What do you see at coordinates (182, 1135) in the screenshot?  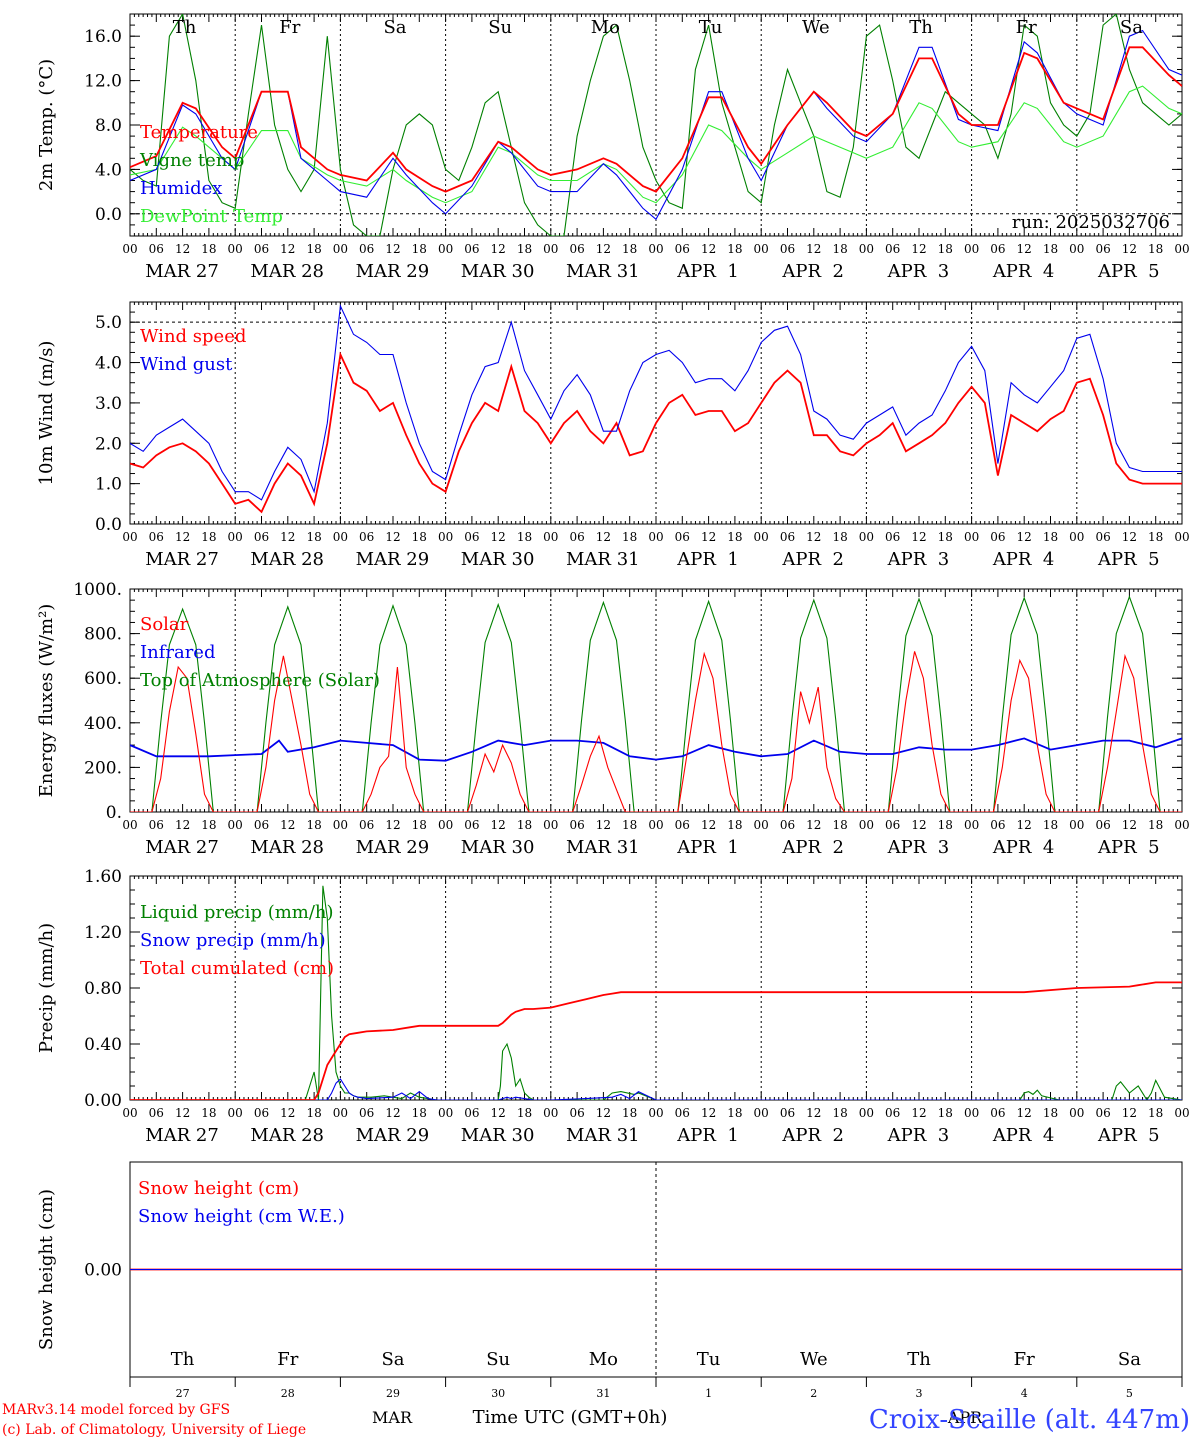 I see `date-label: MAR 27` at bounding box center [182, 1135].